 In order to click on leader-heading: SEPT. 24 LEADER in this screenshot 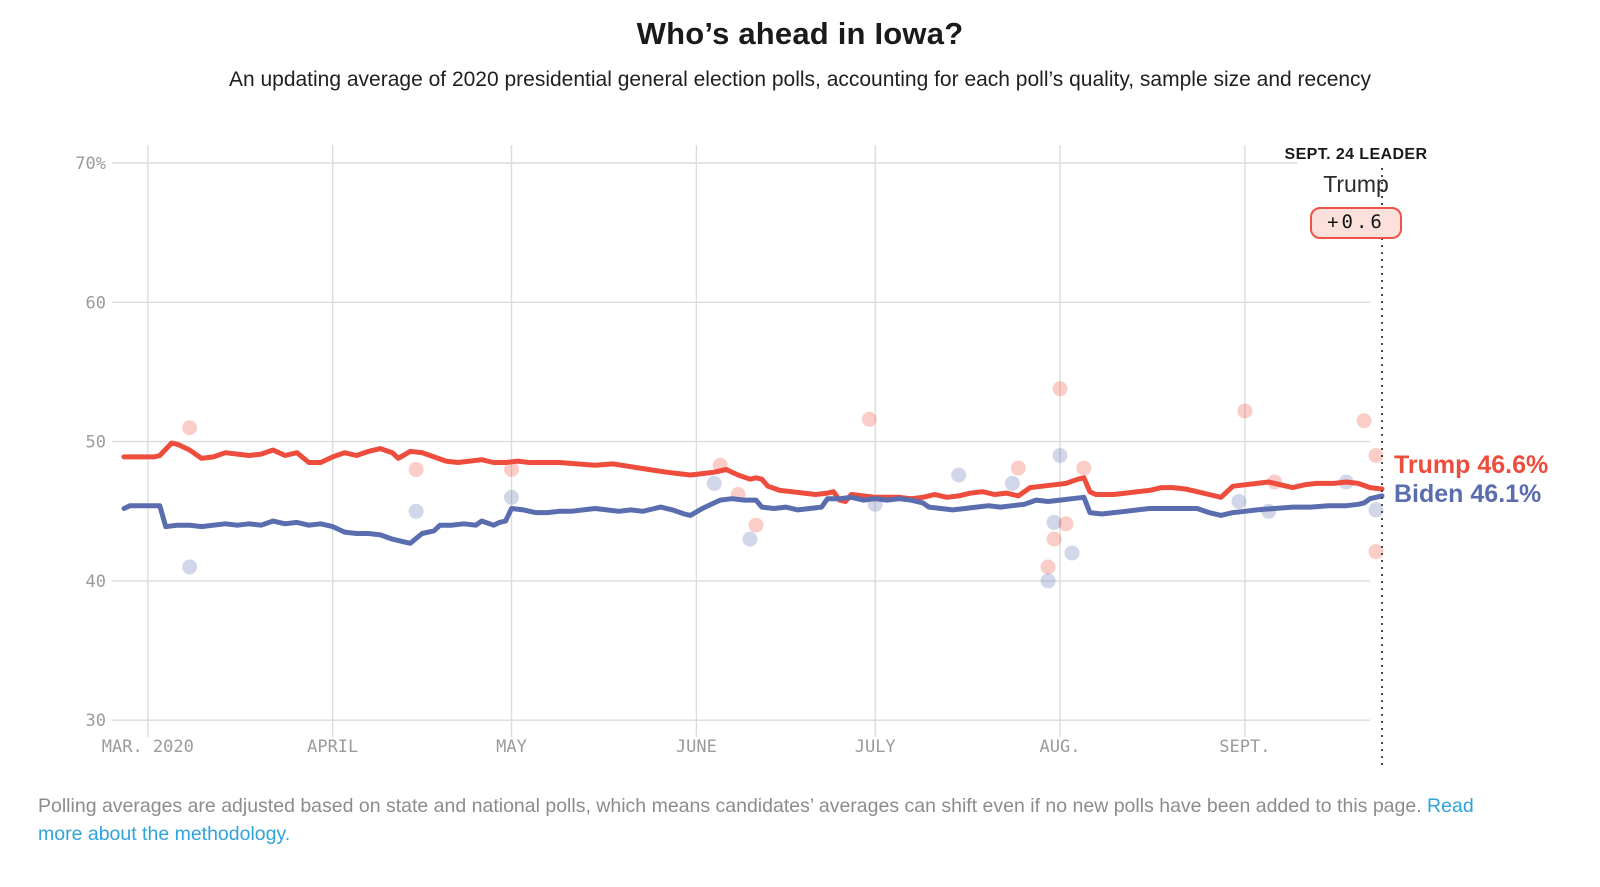, I will do `click(1356, 154)`.